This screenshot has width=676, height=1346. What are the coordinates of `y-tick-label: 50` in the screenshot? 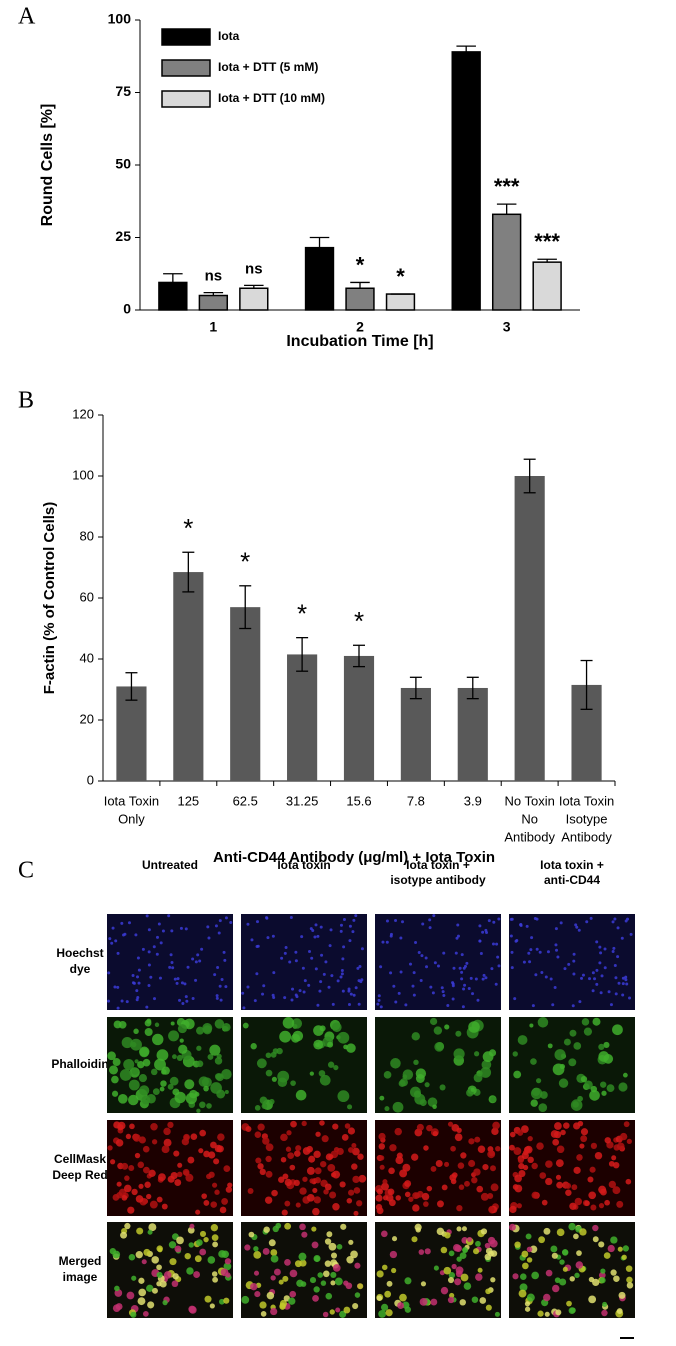 It's located at (123, 164).